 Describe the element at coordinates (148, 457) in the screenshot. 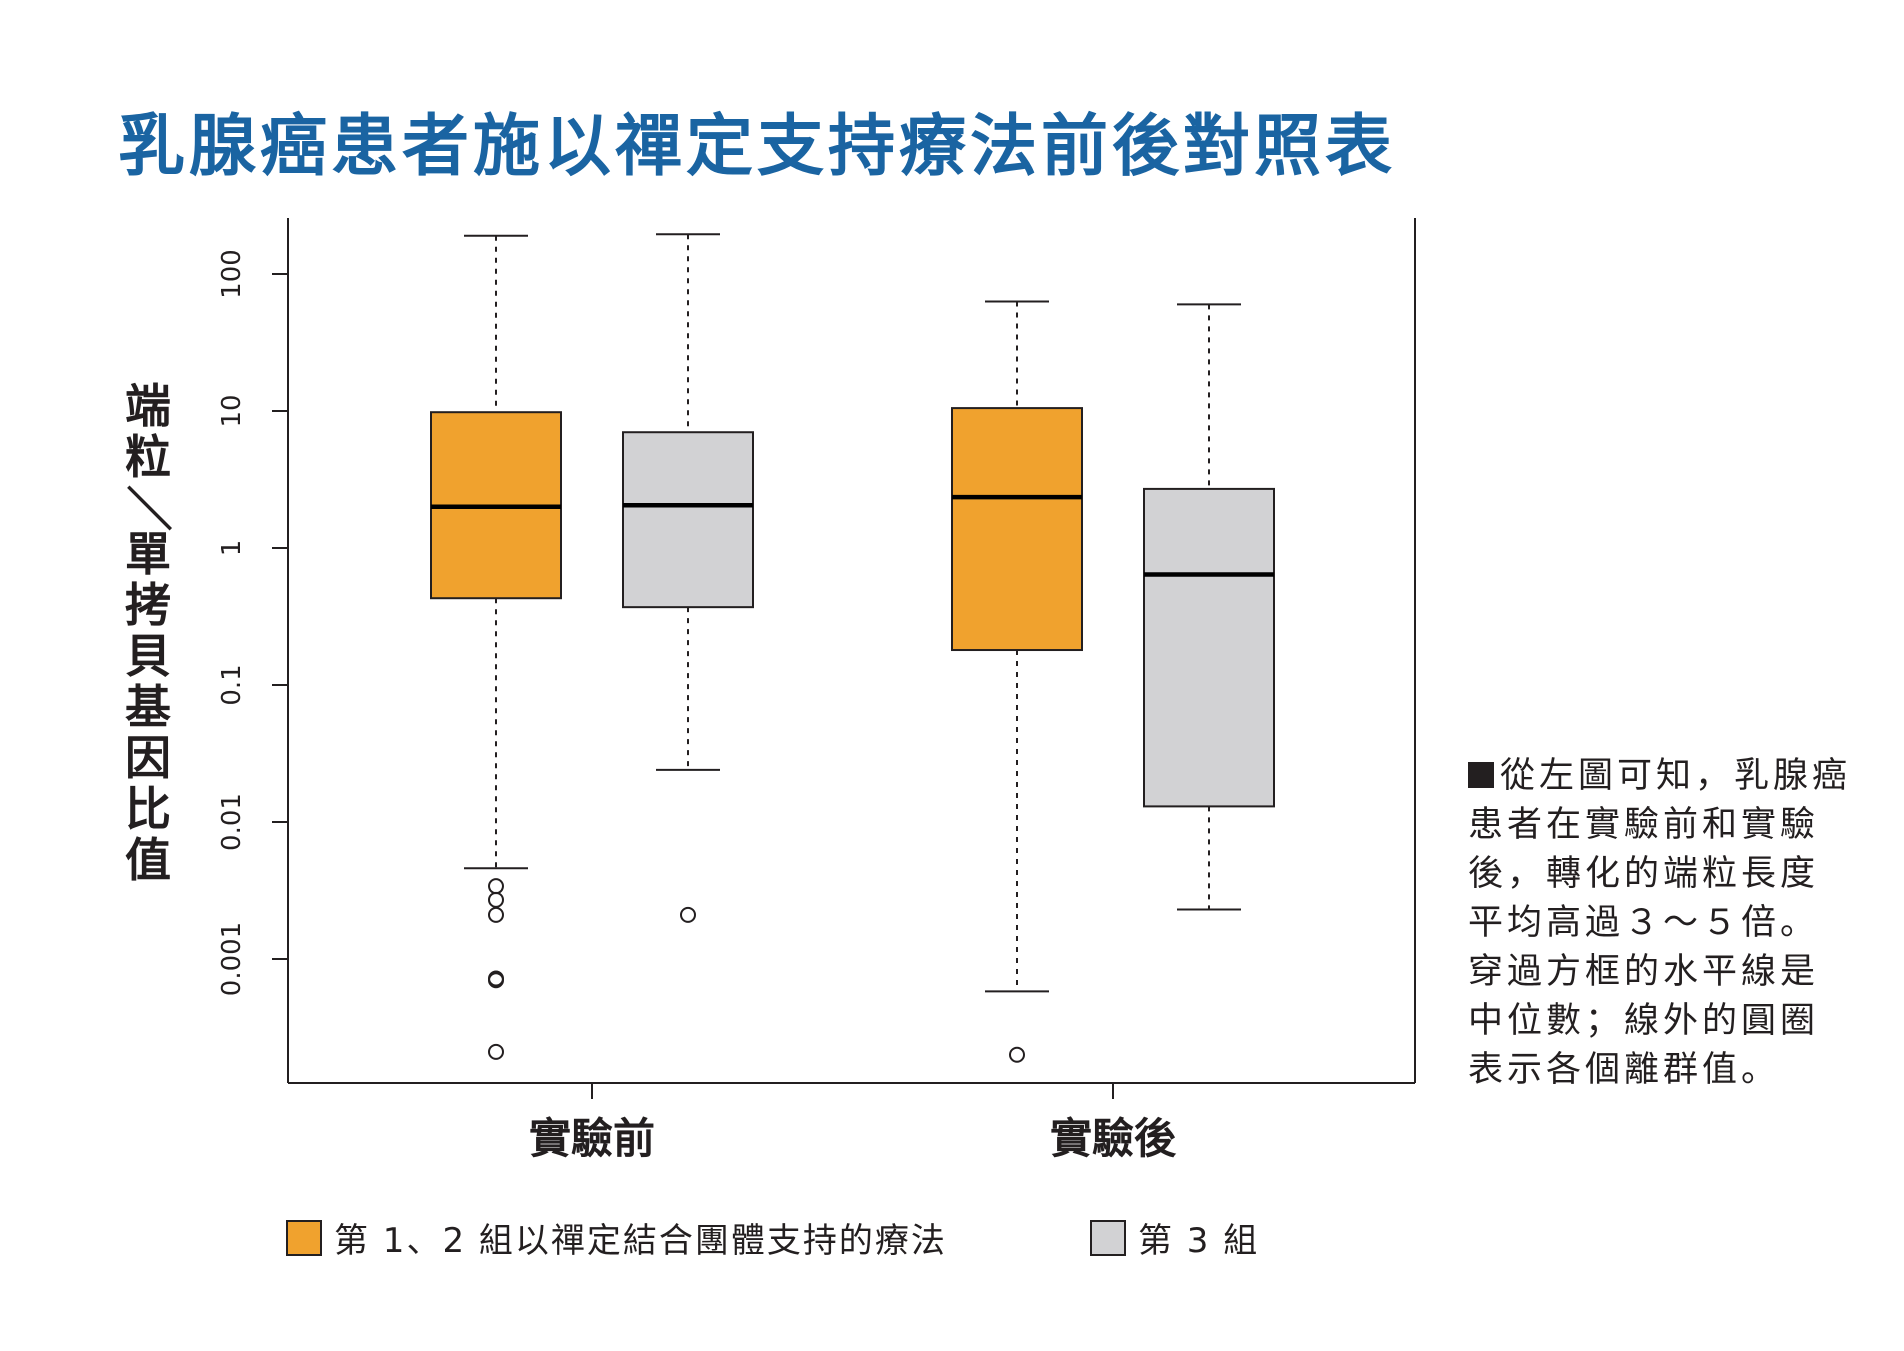

I see `y-axis-label-char: 粒` at that location.